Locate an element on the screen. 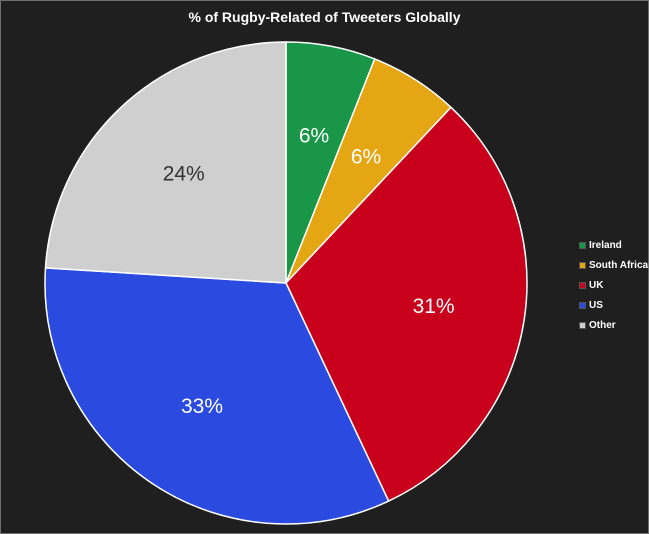 This screenshot has width=649, height=534. legend-swatch-south-africa is located at coordinates (582, 265).